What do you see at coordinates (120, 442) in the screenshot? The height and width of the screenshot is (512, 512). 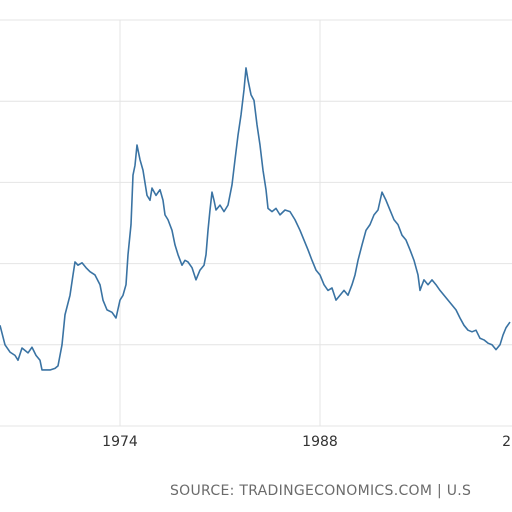 I see `x-tick-label: 1974` at bounding box center [120, 442].